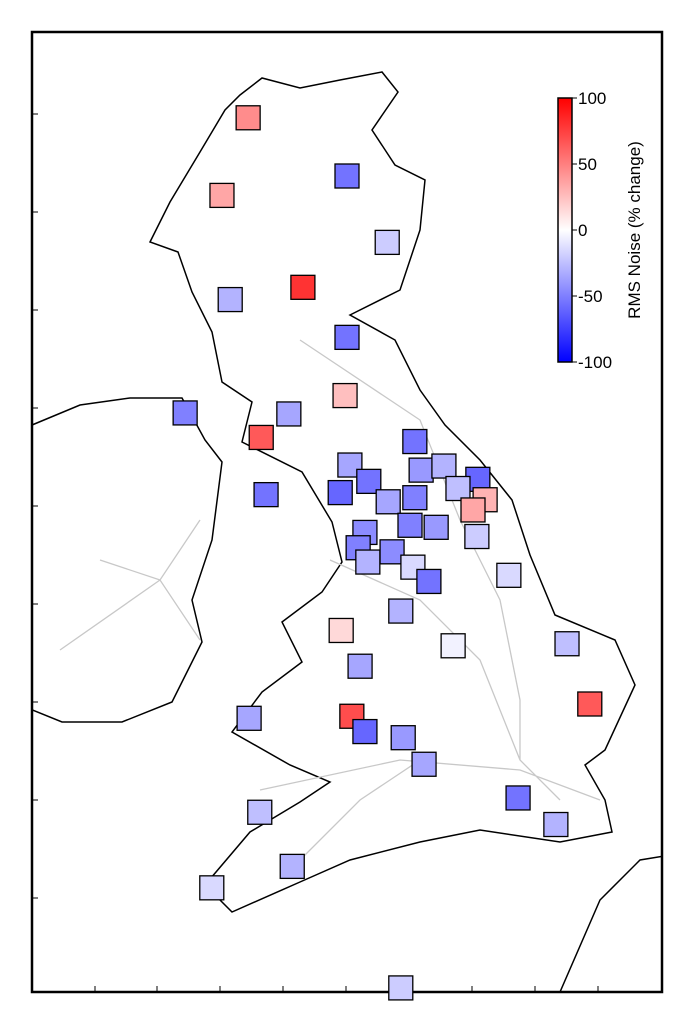 Image resolution: width=694 pixels, height=1029 pixels. What do you see at coordinates (592, 98) in the screenshot?
I see `colorbar-tick-label: 100` at bounding box center [592, 98].